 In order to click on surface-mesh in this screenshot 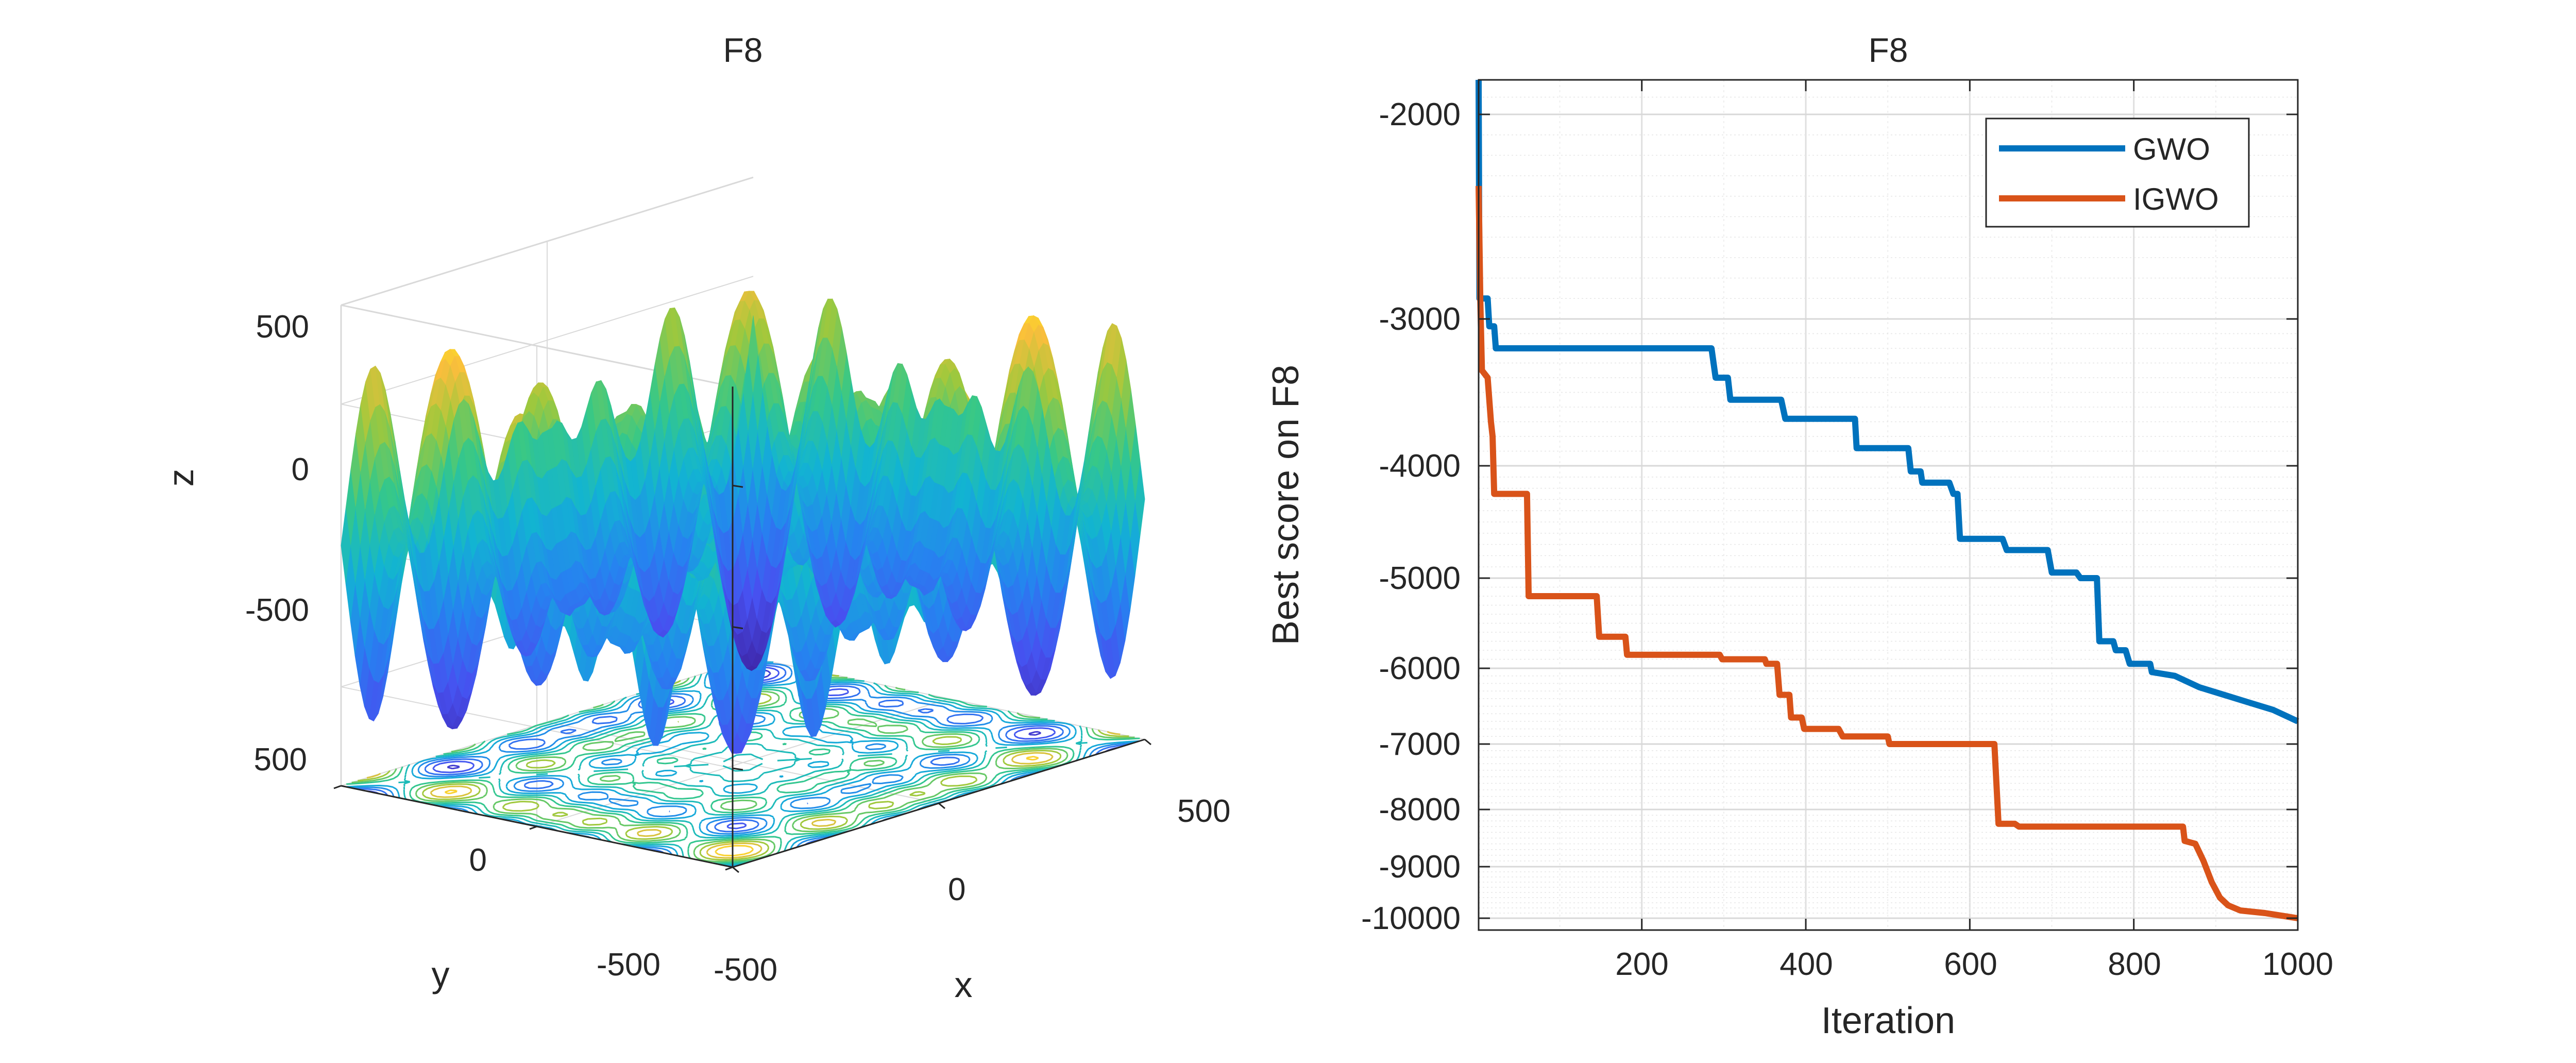, I will do `click(743, 522)`.